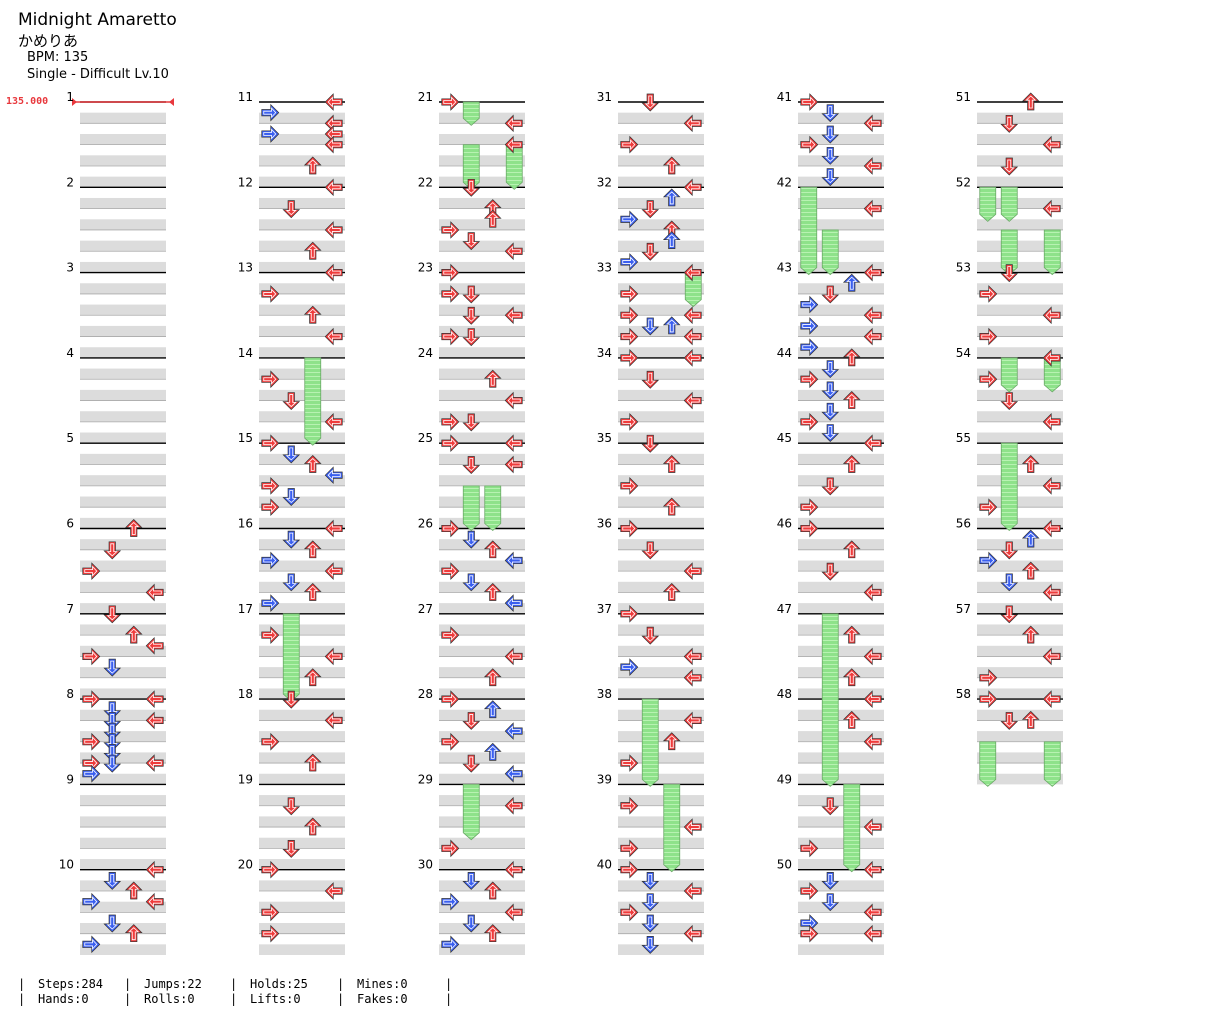 Image resolution: width=1220 pixels, height=1024 pixels. Describe the element at coordinates (425, 182) in the screenshot. I see `measure-number: 22` at that location.